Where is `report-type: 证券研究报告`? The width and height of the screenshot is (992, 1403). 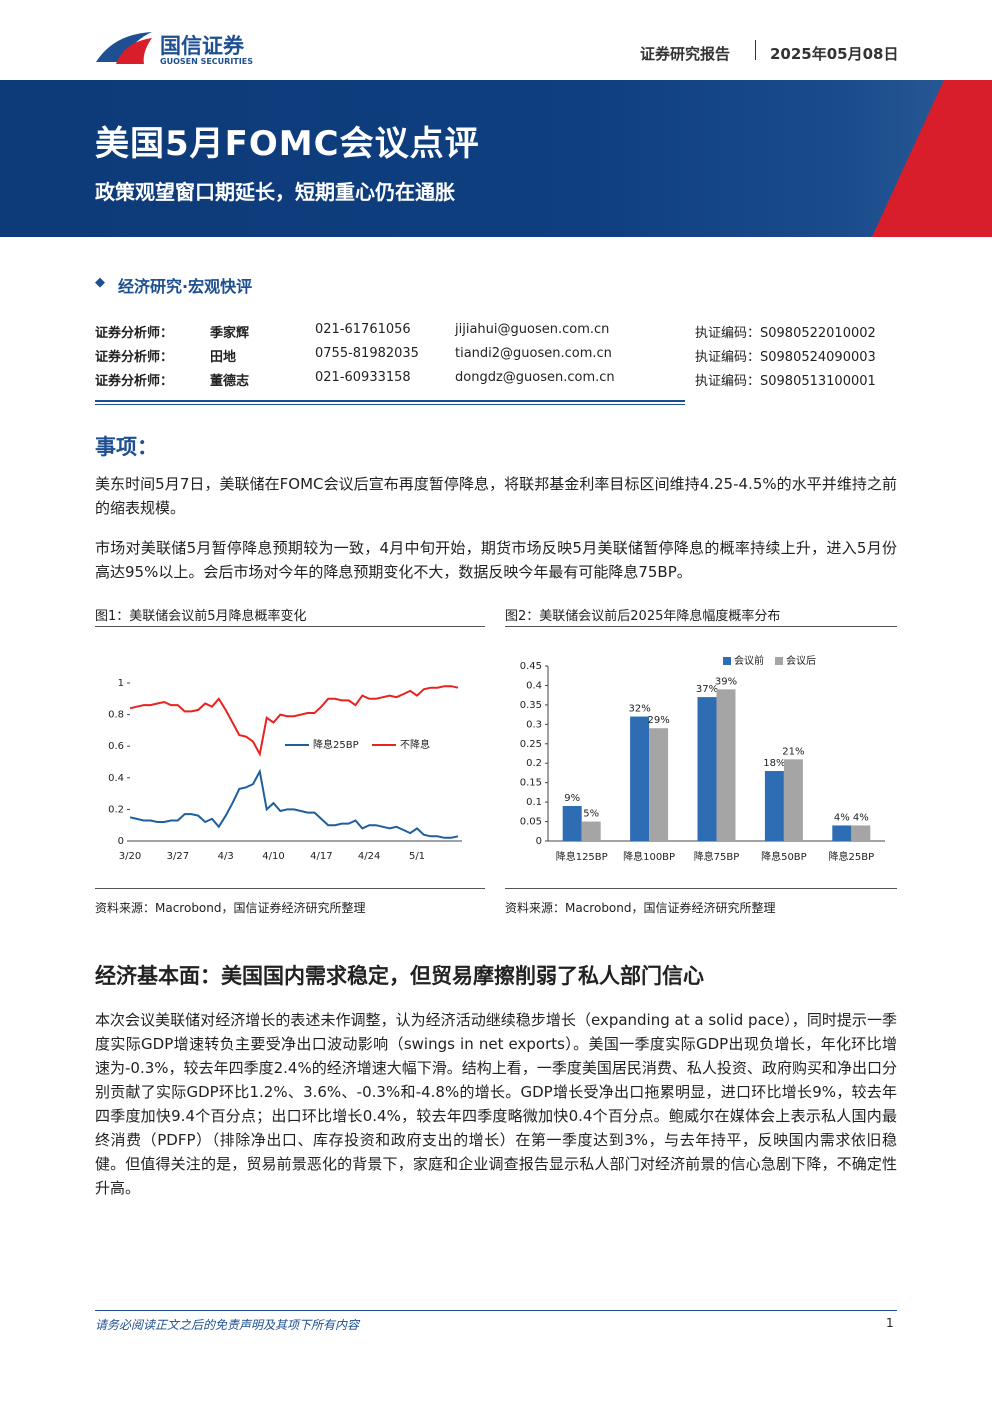 report-type: 证券研究报告 is located at coordinates (685, 54).